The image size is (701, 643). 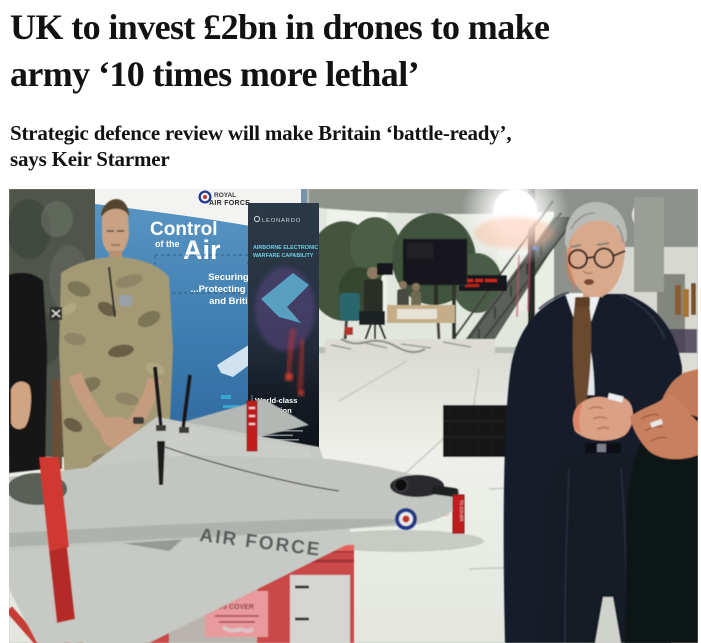 What do you see at coordinates (280, 27) in the screenshot?
I see `headline-line-1: UK to invest £2bn in drones to make` at bounding box center [280, 27].